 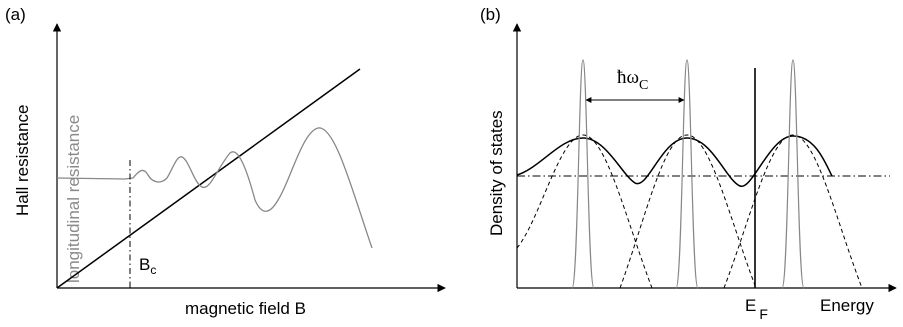 I want to click on total-dos-curve, so click(x=674, y=161).